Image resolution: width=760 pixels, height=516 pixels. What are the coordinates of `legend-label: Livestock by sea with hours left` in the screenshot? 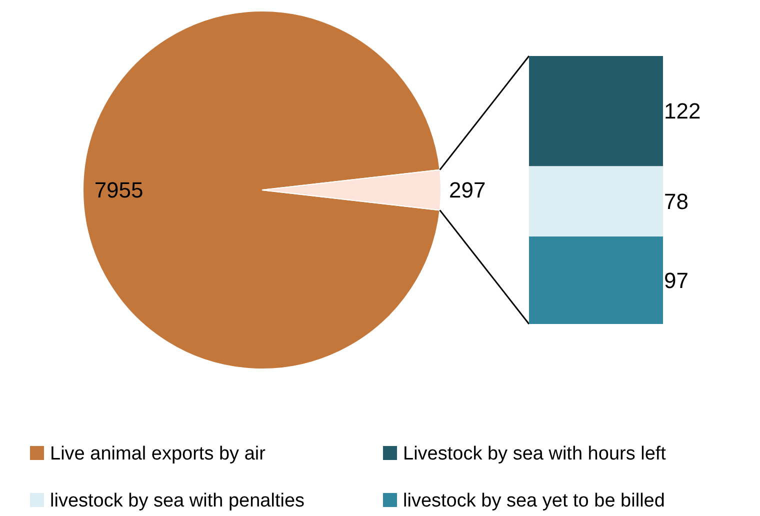 It's located at (535, 454).